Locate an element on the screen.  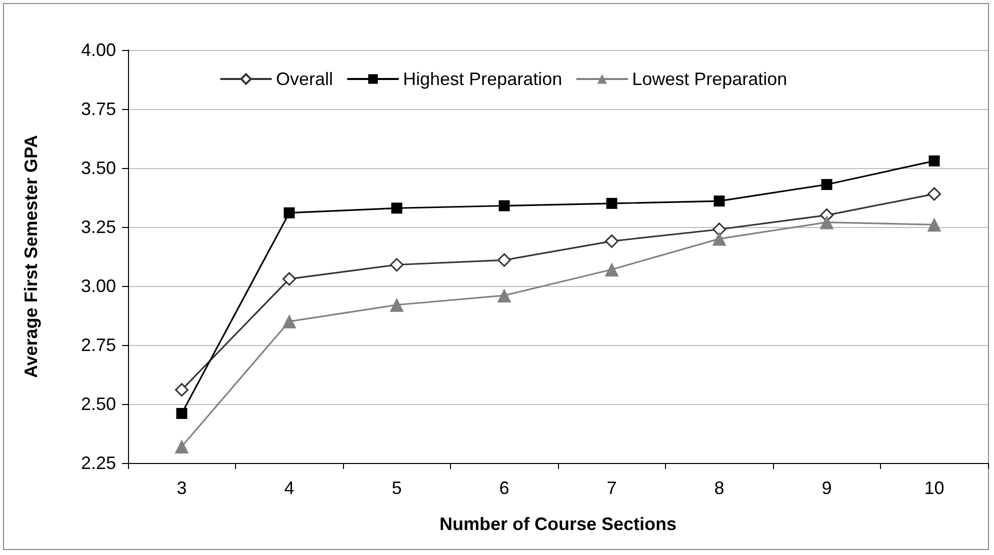
y-tick-label: 2.50 is located at coordinates (98, 404).